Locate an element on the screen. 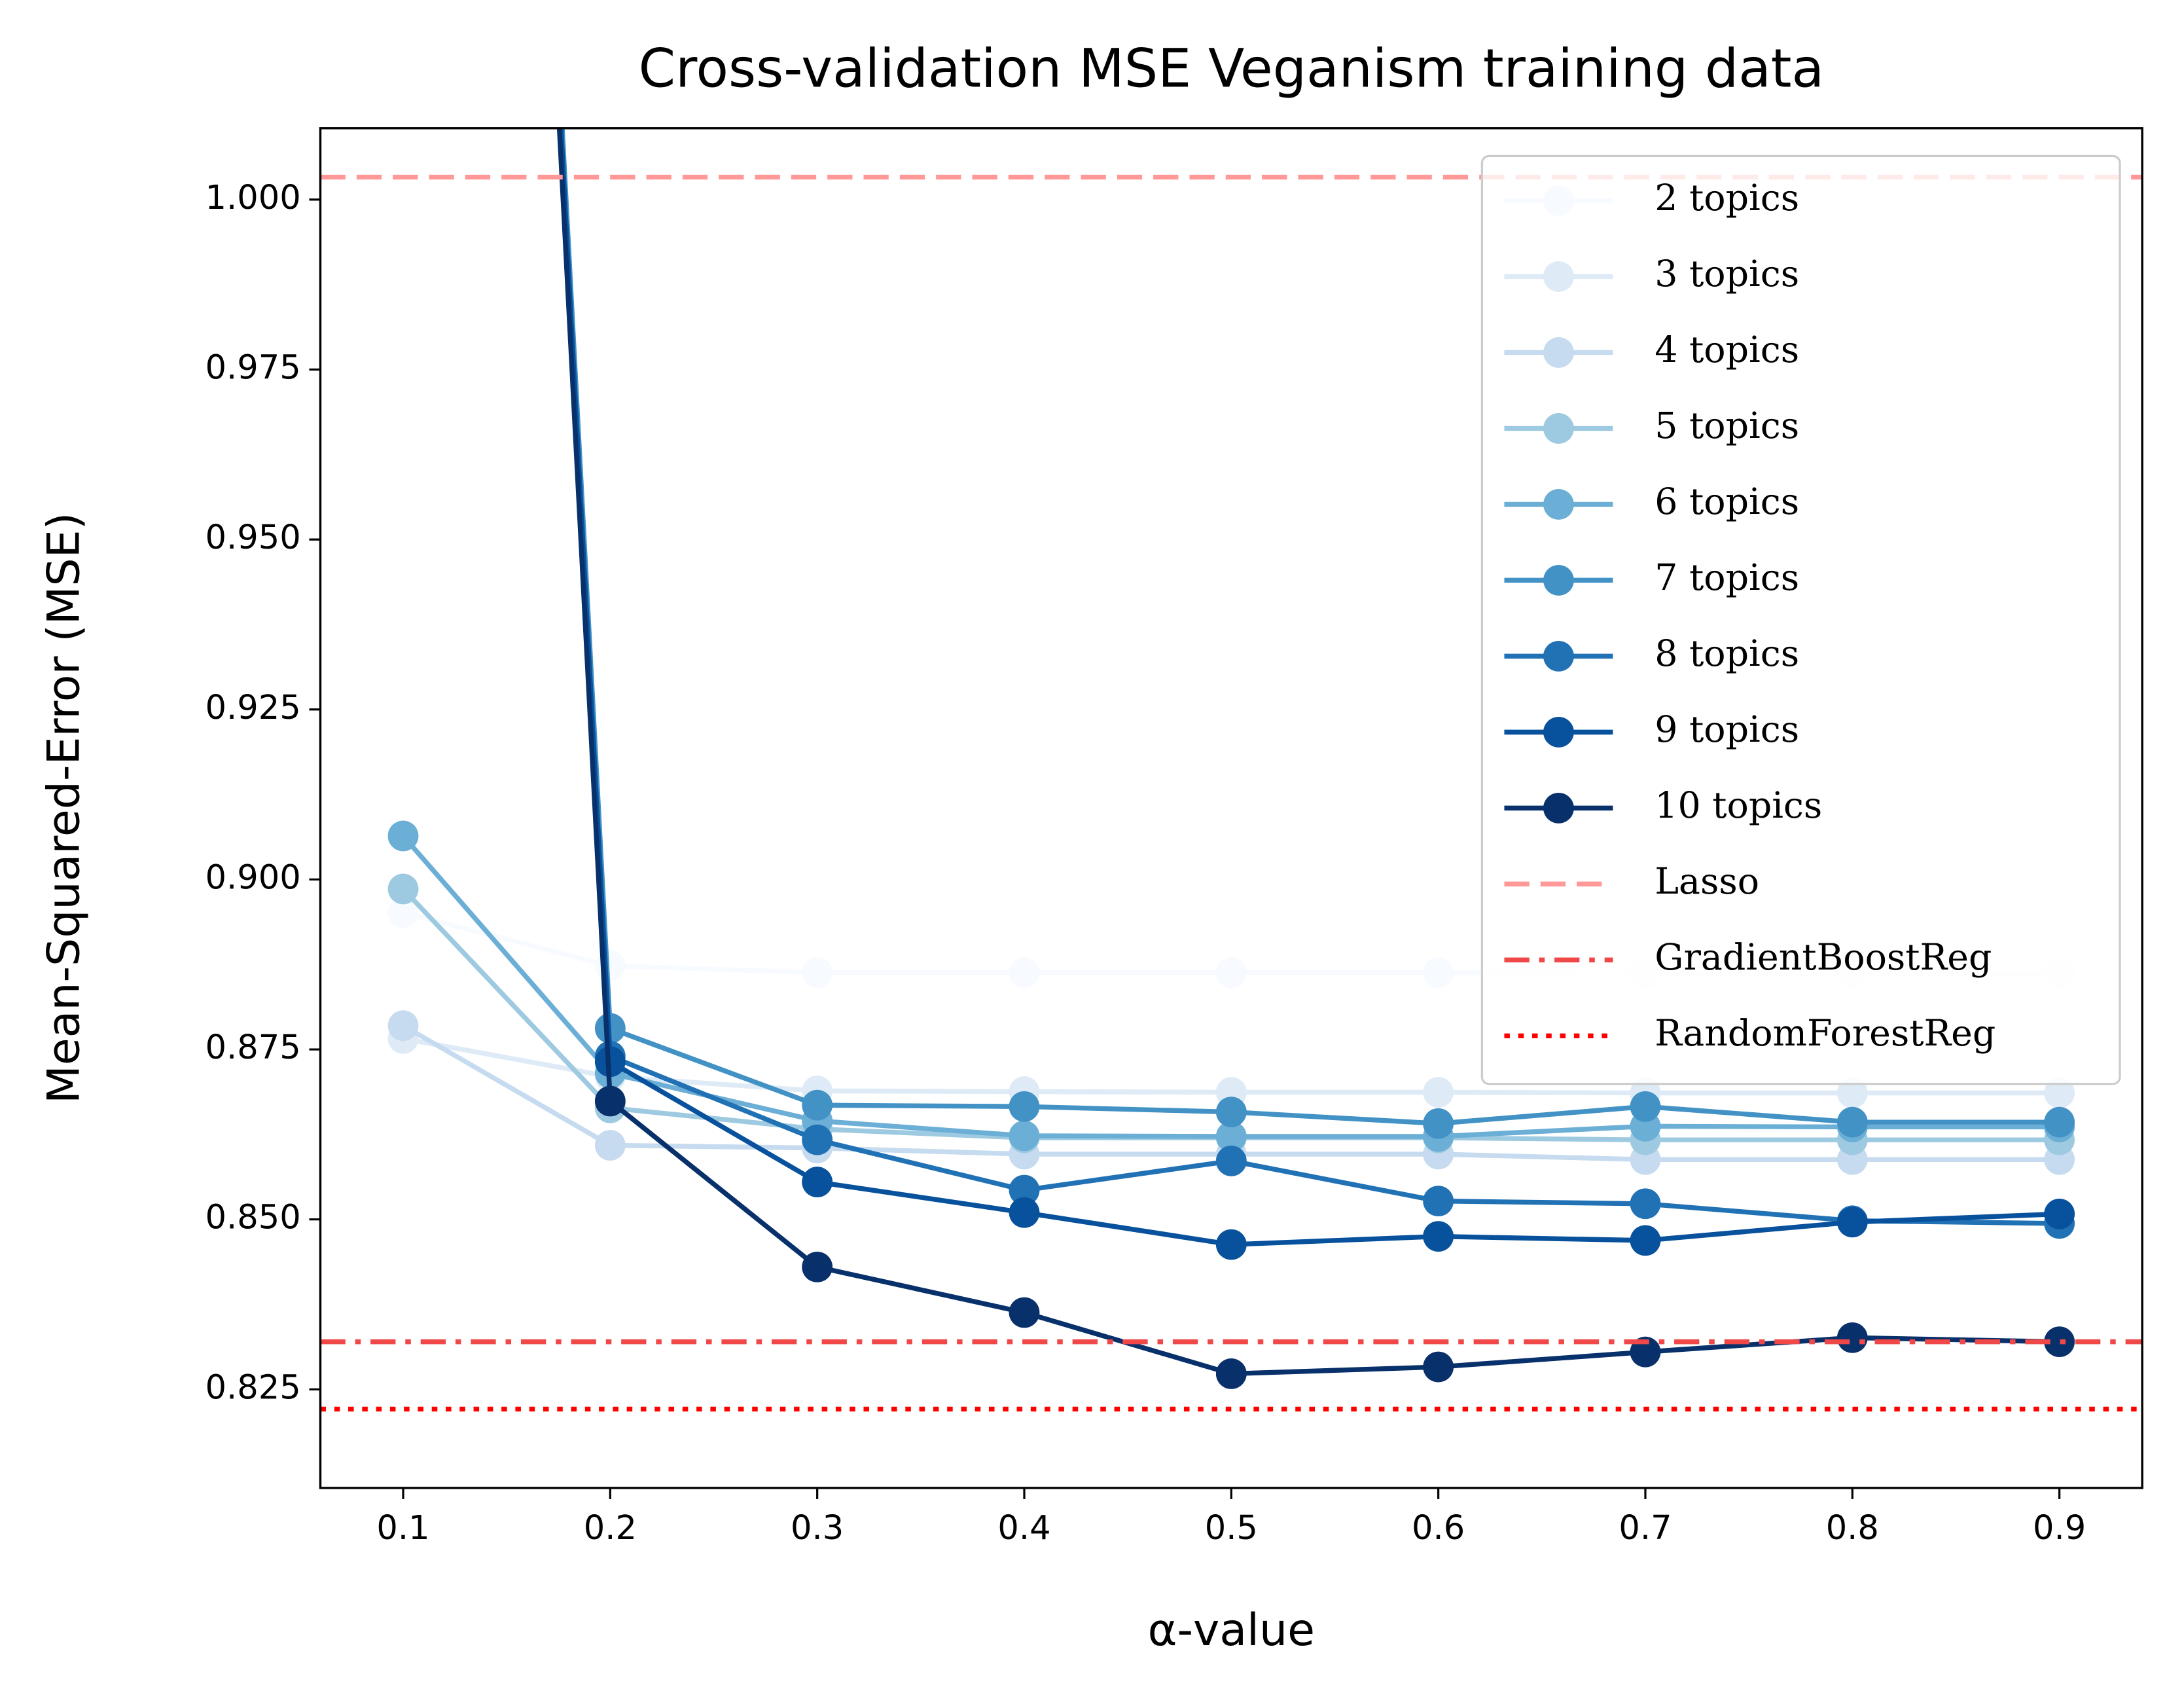  legend-label: 9 topics is located at coordinates (1727, 730).